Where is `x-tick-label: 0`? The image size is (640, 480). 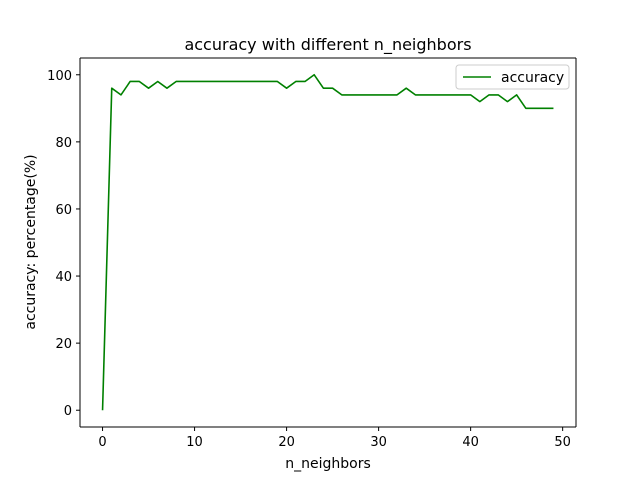 x-tick-label: 0 is located at coordinates (102, 442).